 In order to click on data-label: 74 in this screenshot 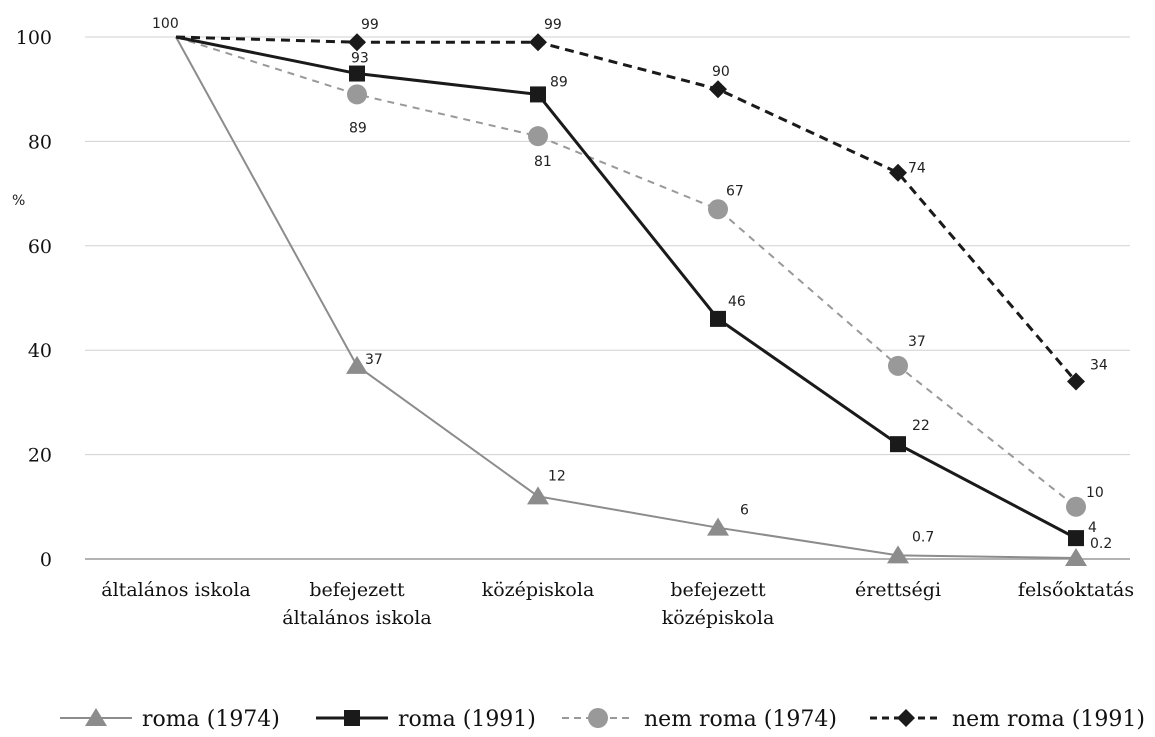, I will do `click(917, 169)`.